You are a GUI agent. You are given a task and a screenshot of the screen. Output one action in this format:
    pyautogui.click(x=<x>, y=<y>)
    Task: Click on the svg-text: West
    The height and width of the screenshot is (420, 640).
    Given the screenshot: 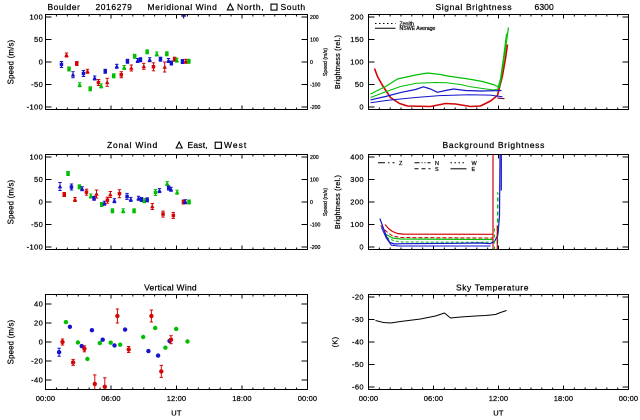 What is the action you would take?
    pyautogui.click(x=235, y=145)
    